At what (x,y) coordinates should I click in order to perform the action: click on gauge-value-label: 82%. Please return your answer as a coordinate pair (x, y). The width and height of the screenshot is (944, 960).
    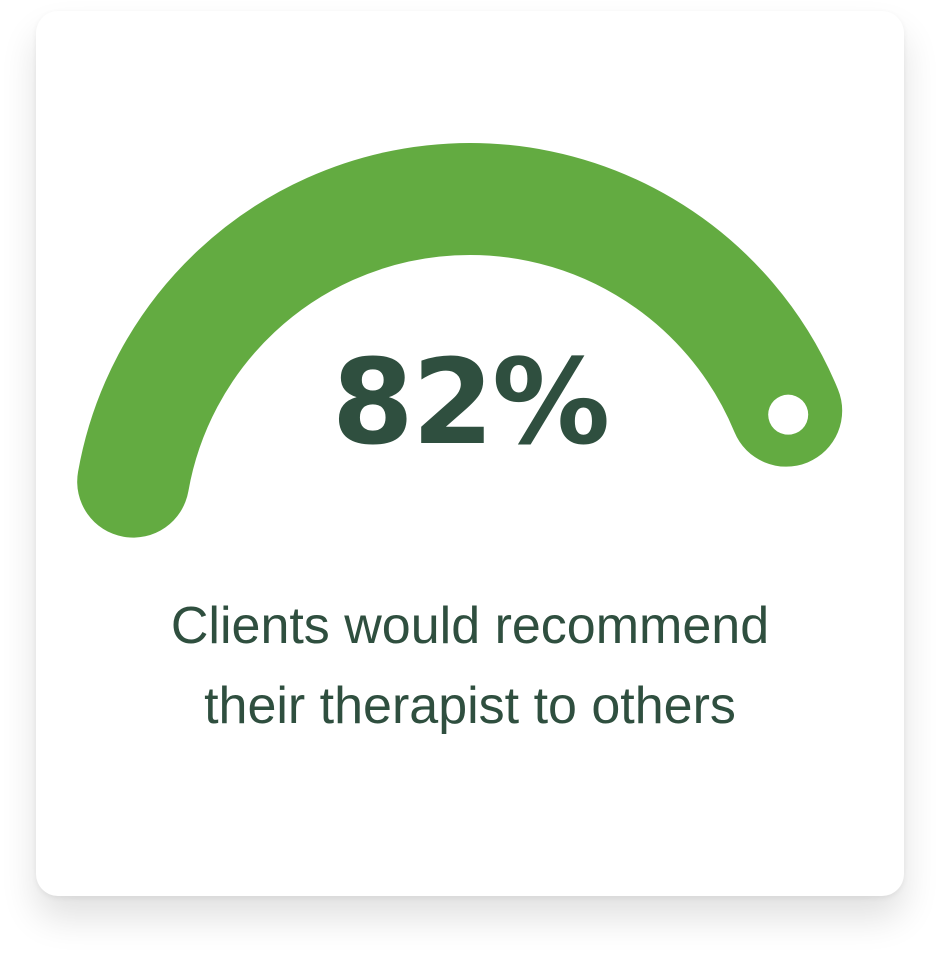
    Looking at the image, I should click on (470, 402).